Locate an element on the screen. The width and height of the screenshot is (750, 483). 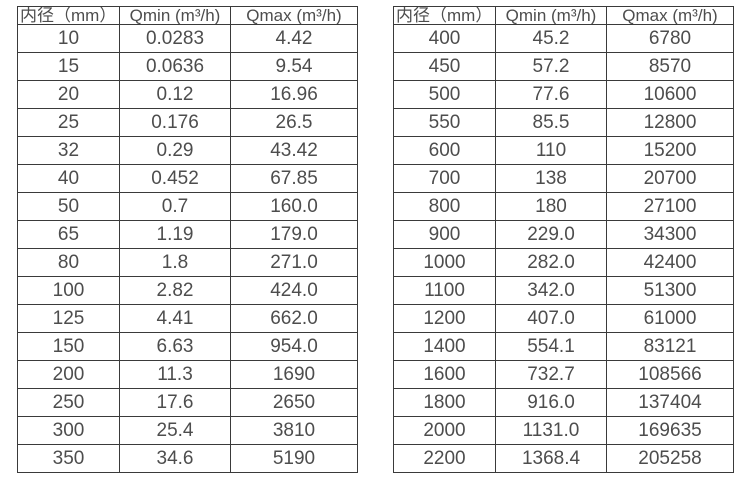
diameter-cell: 800 is located at coordinates (444, 206).